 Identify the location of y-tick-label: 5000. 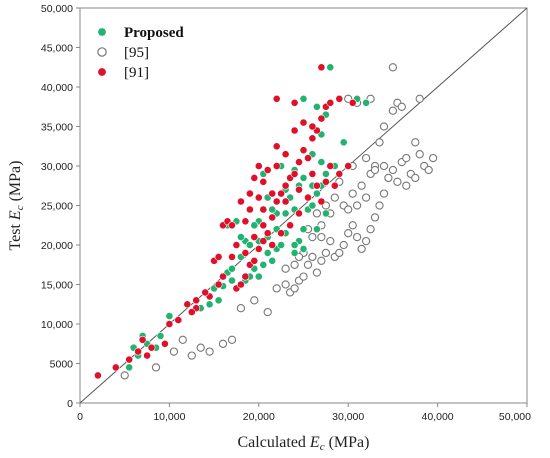
(62, 365).